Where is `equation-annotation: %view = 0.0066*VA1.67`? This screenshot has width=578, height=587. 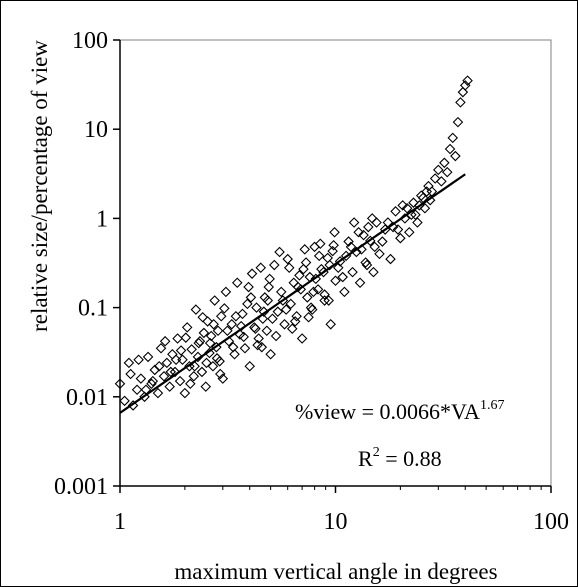
equation-annotation: %view = 0.0066*VA1.67 is located at coordinates (399, 411).